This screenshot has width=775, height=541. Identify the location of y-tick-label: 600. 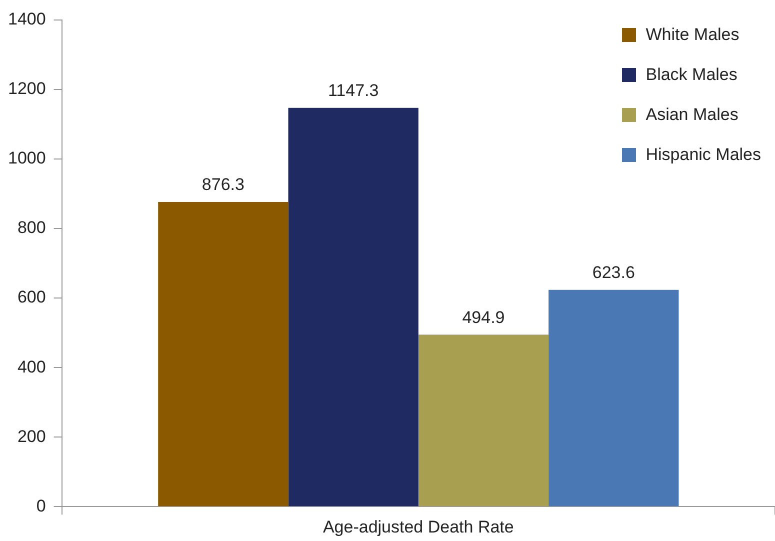
(31, 297).